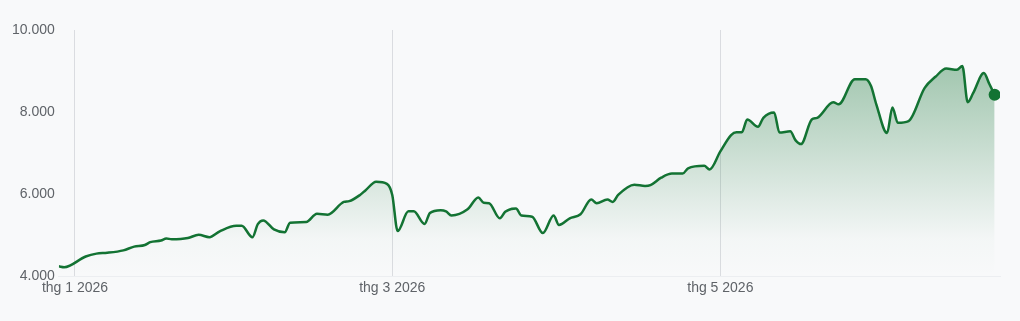  I want to click on y-tick-label: 10.000, so click(33, 28).